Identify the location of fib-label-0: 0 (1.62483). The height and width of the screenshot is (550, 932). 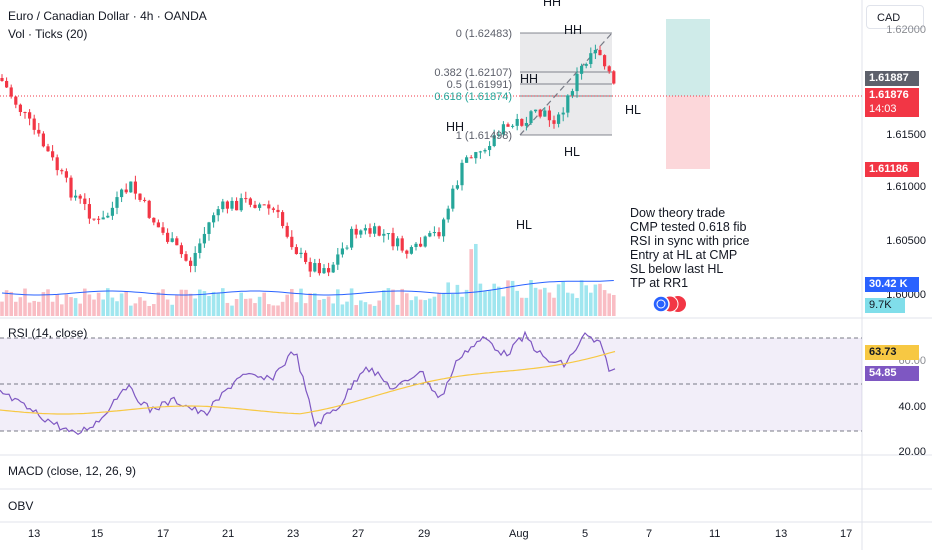
(484, 34).